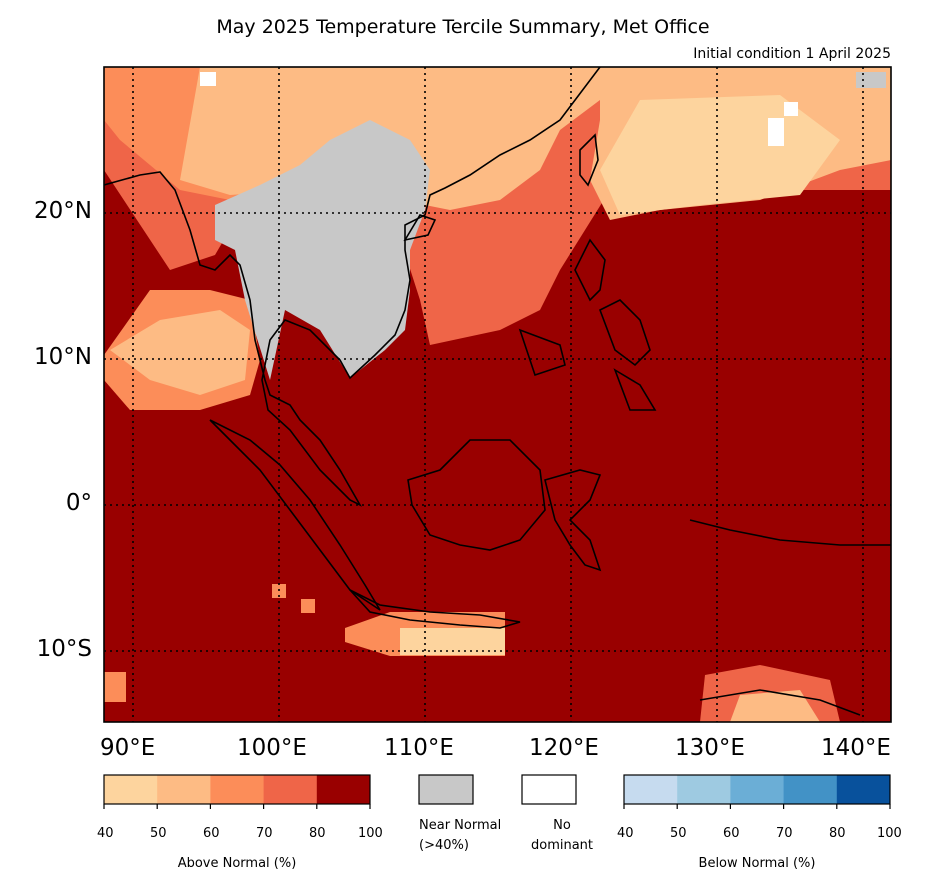  I want to click on below-colorbar-frame, so click(757, 789).